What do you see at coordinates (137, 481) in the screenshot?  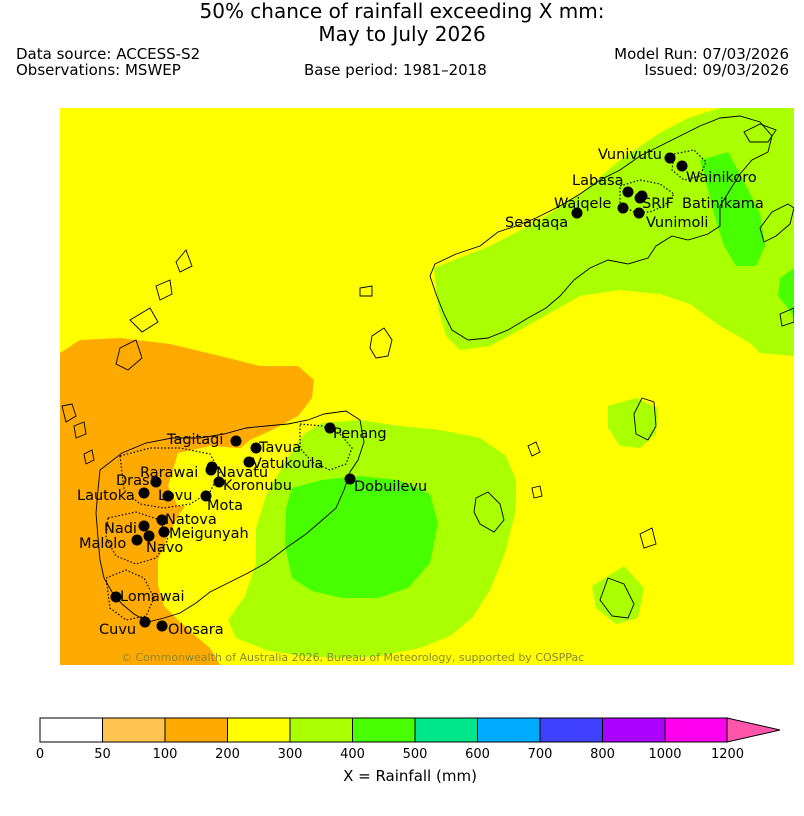 I see `place-label: Drasa` at bounding box center [137, 481].